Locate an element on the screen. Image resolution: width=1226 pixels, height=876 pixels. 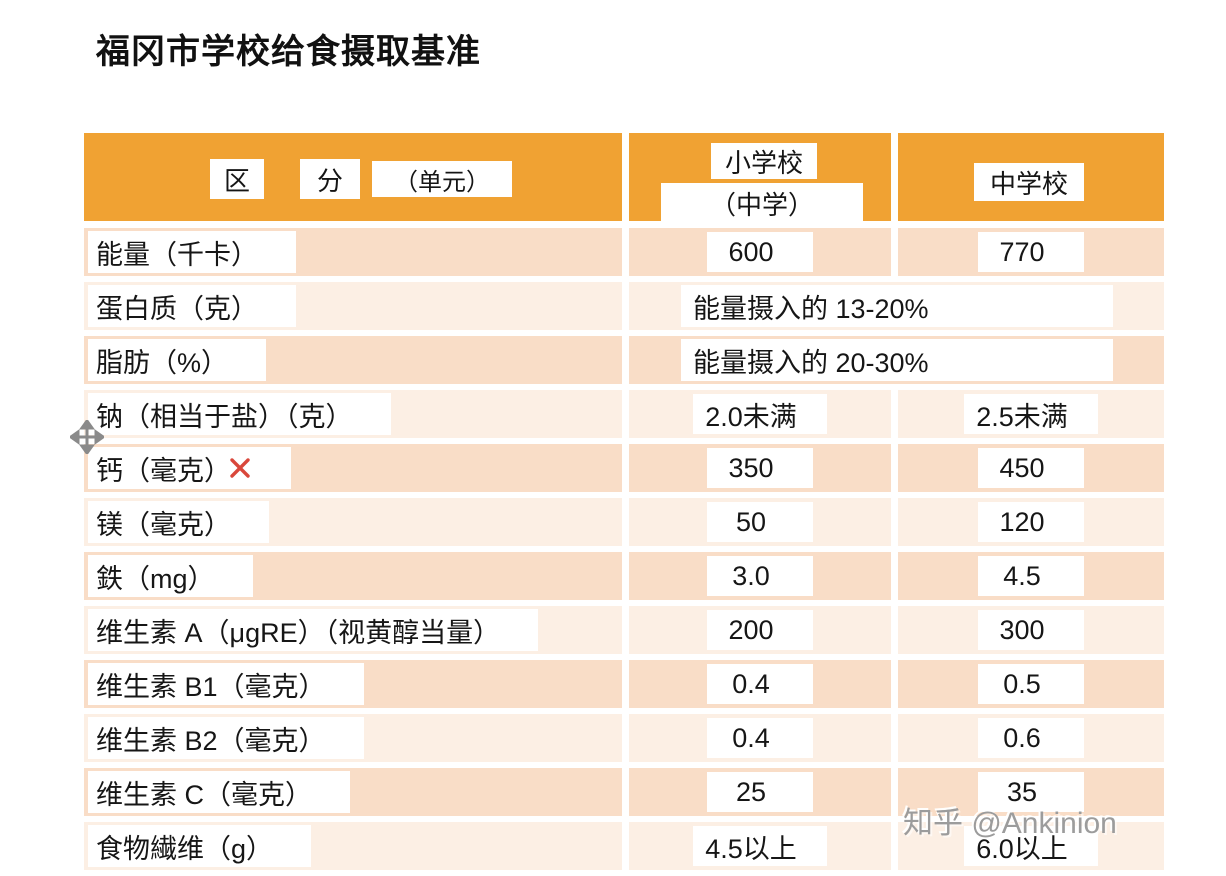
row-label: 钙（毫克） is located at coordinates (189, 468).